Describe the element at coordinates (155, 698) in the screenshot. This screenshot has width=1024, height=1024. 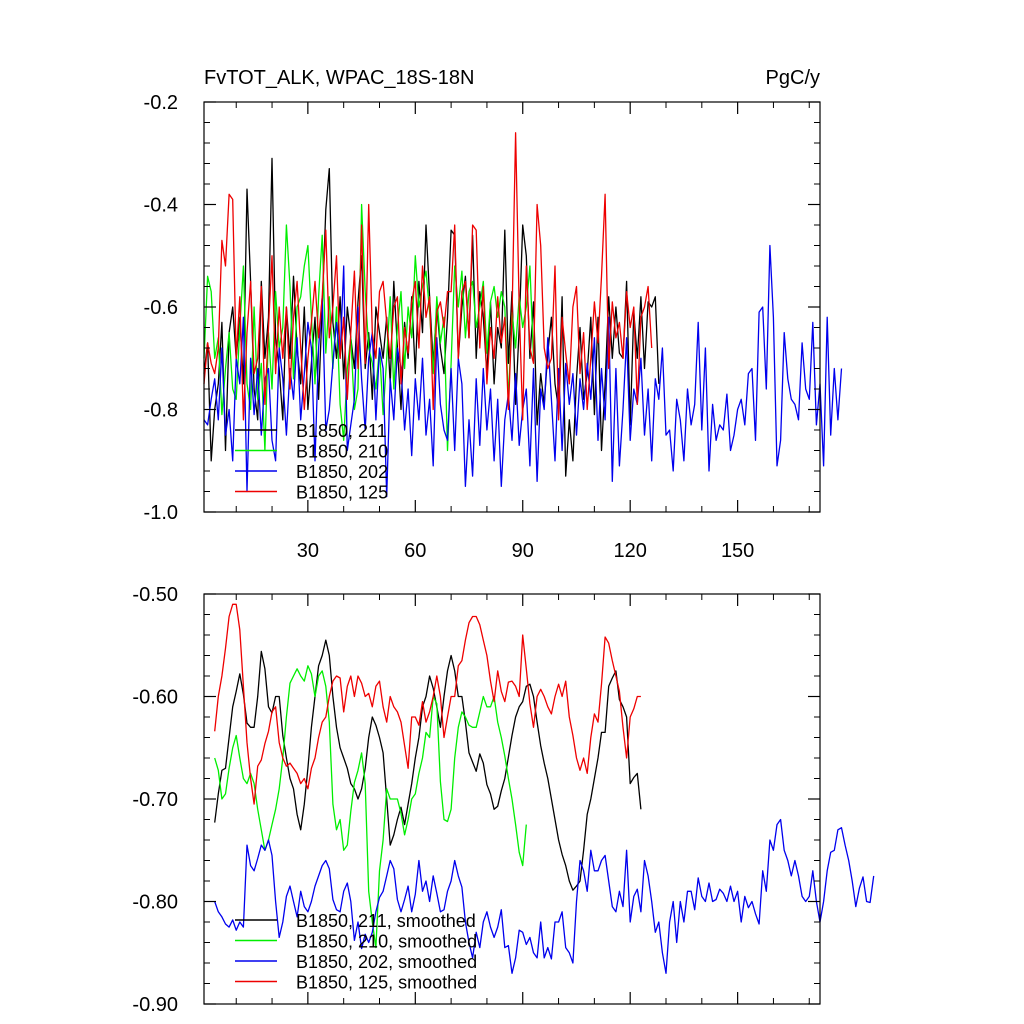
I see `bottom-y-tick-label: -0.60` at that location.